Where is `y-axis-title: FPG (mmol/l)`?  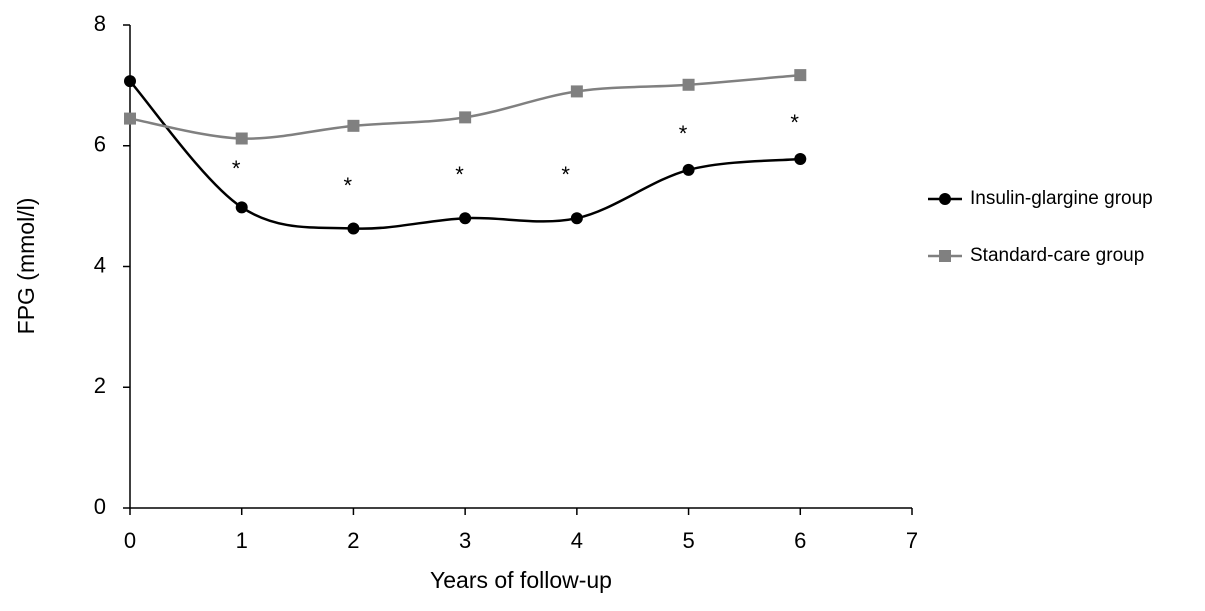 y-axis-title: FPG (mmol/l) is located at coordinates (26, 266).